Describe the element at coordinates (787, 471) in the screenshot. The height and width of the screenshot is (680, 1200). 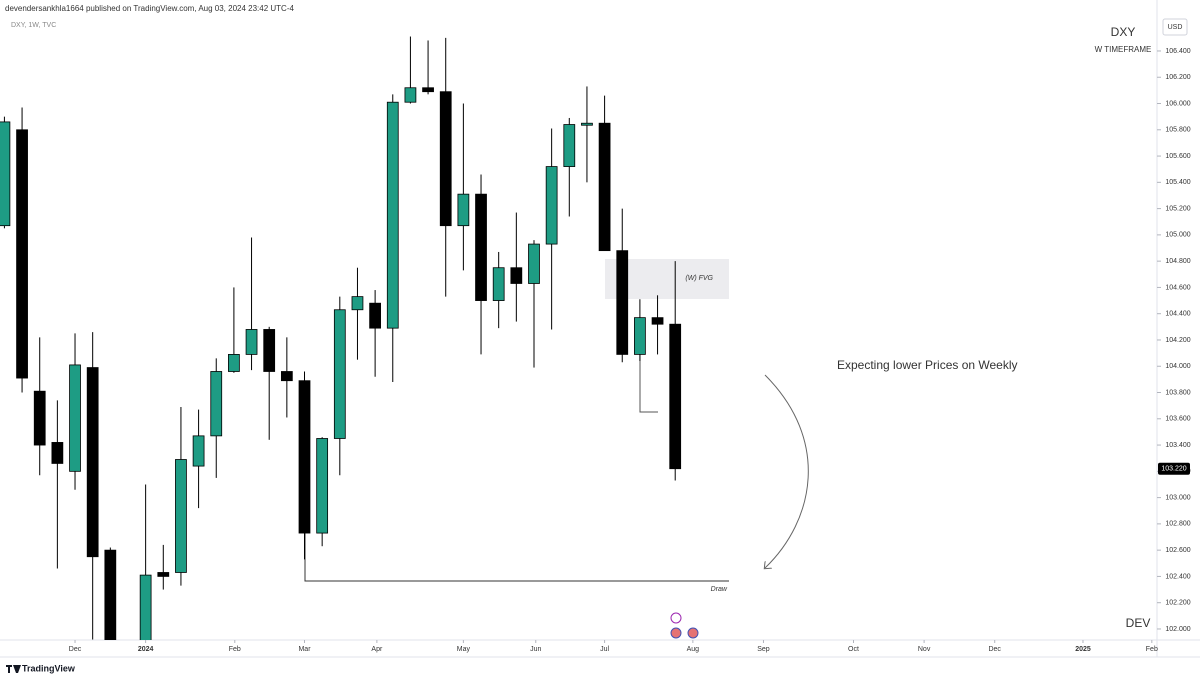
I see `arrow` at that location.